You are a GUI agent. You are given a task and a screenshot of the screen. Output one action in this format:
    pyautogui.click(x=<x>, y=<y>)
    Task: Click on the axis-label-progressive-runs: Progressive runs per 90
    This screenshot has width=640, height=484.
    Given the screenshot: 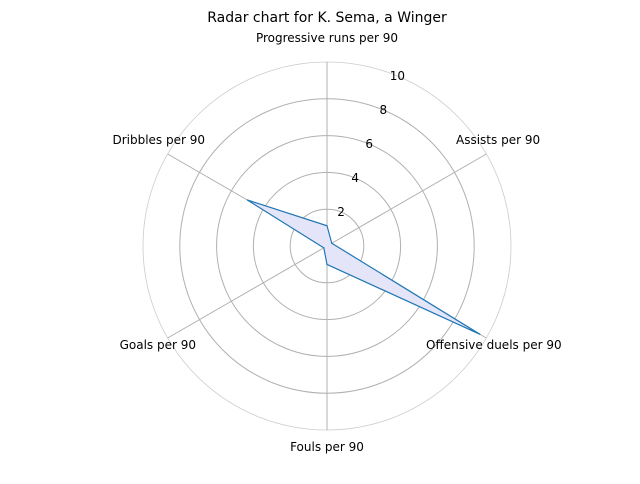 What is the action you would take?
    pyautogui.click(x=327, y=38)
    